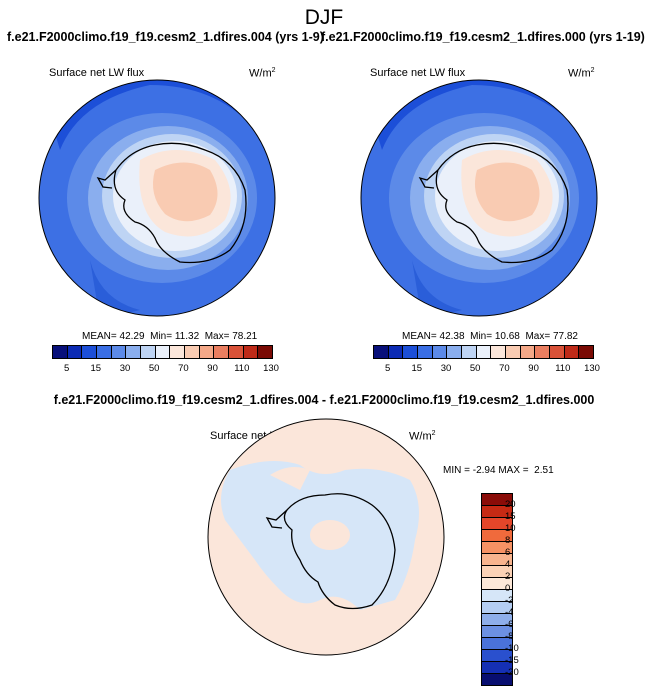  Describe the element at coordinates (508, 576) in the screenshot. I see `colorbar-tick-label: 2` at that location.